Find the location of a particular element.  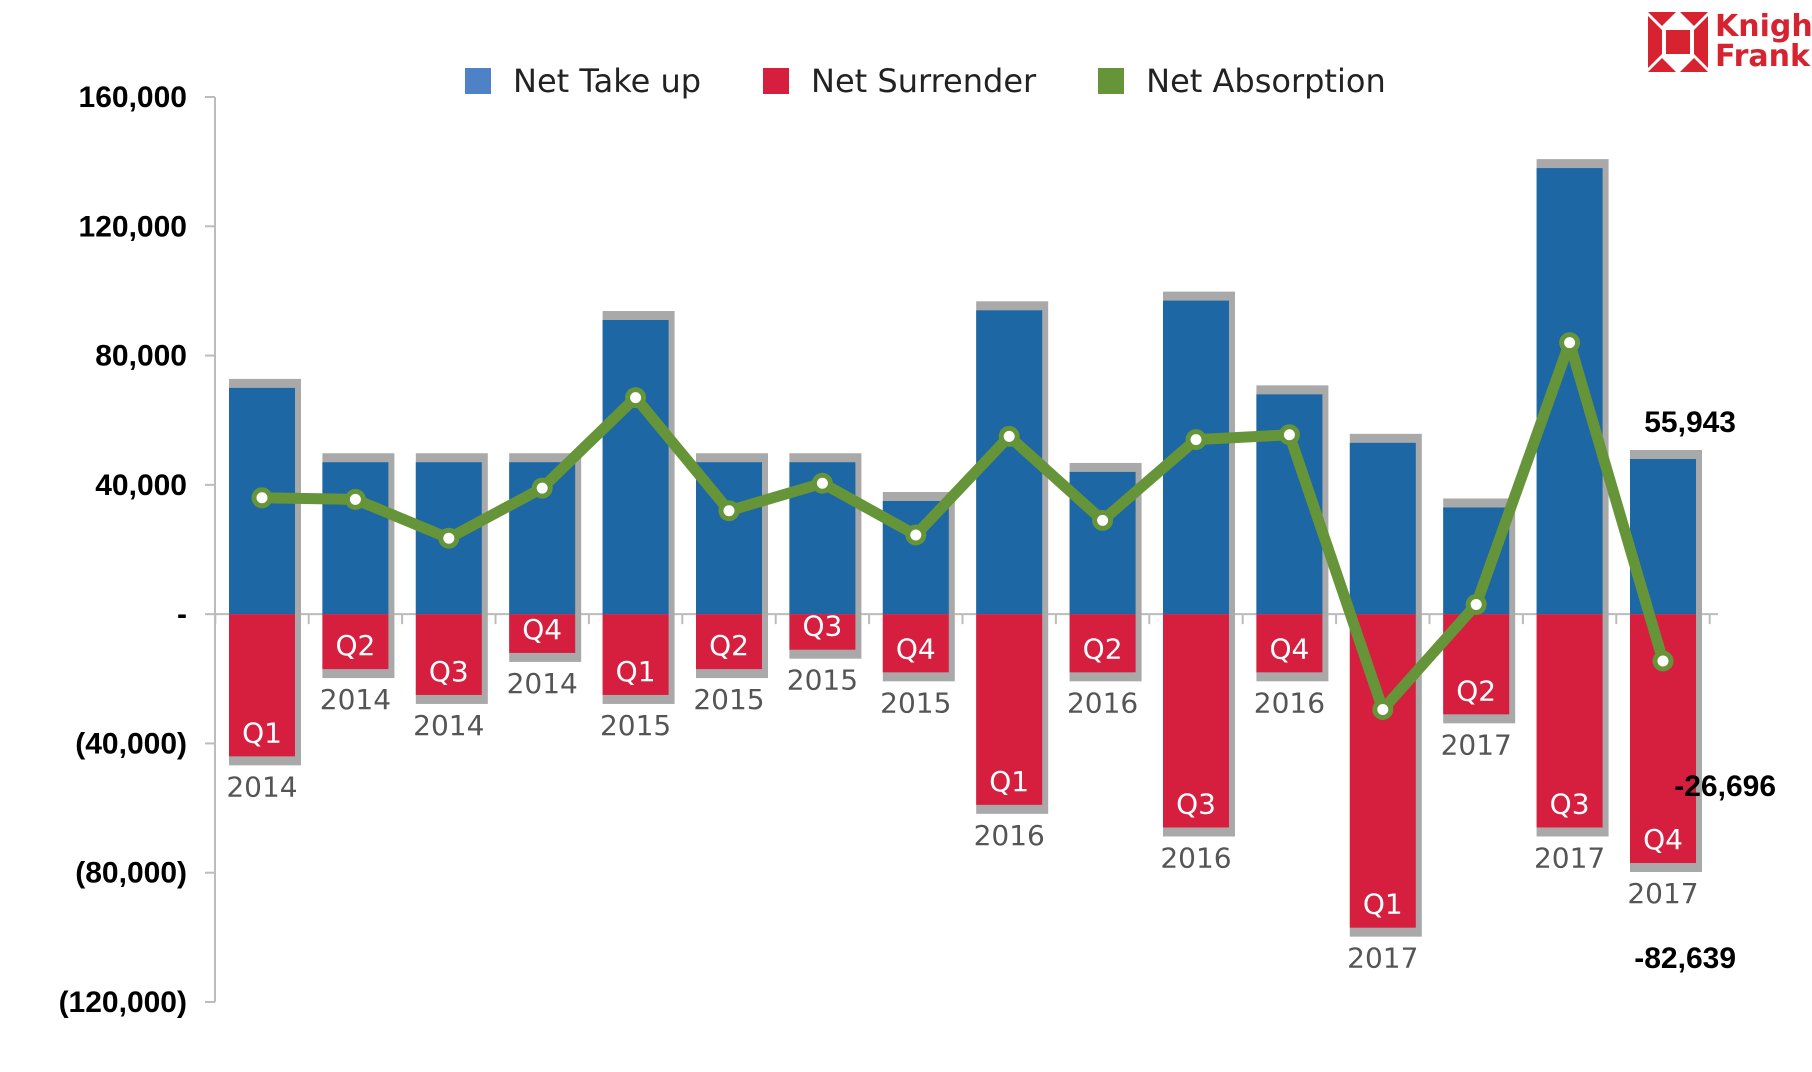

y-tick-label: - is located at coordinates (182, 614).